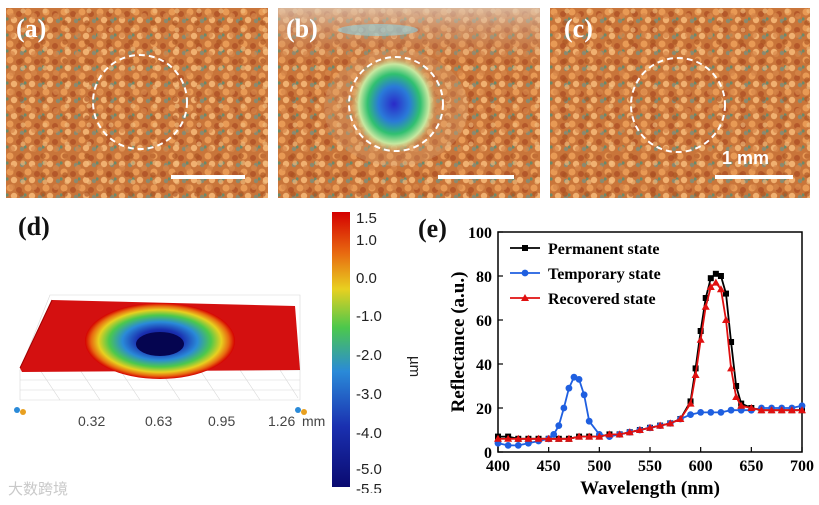  What do you see at coordinates (366, 218) in the screenshot?
I see `colorbar-tick: 1.5` at bounding box center [366, 218].